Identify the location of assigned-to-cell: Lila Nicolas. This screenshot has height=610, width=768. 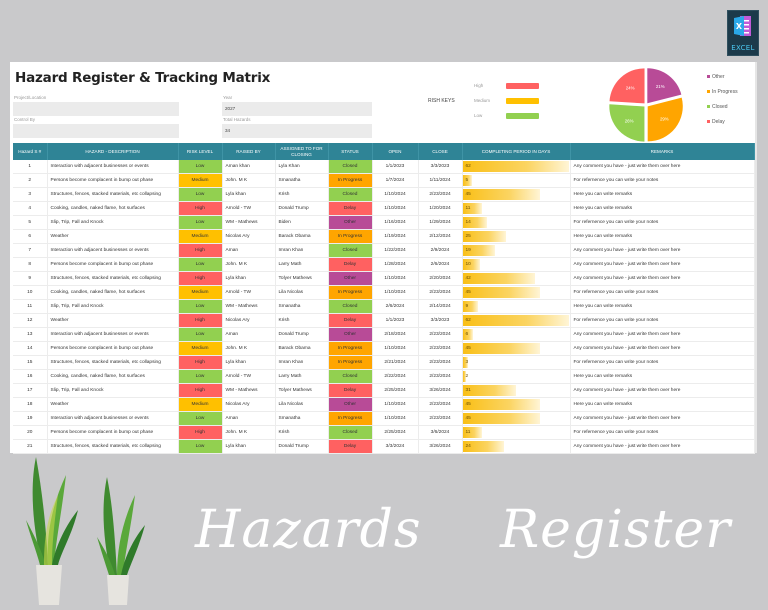
(302, 404).